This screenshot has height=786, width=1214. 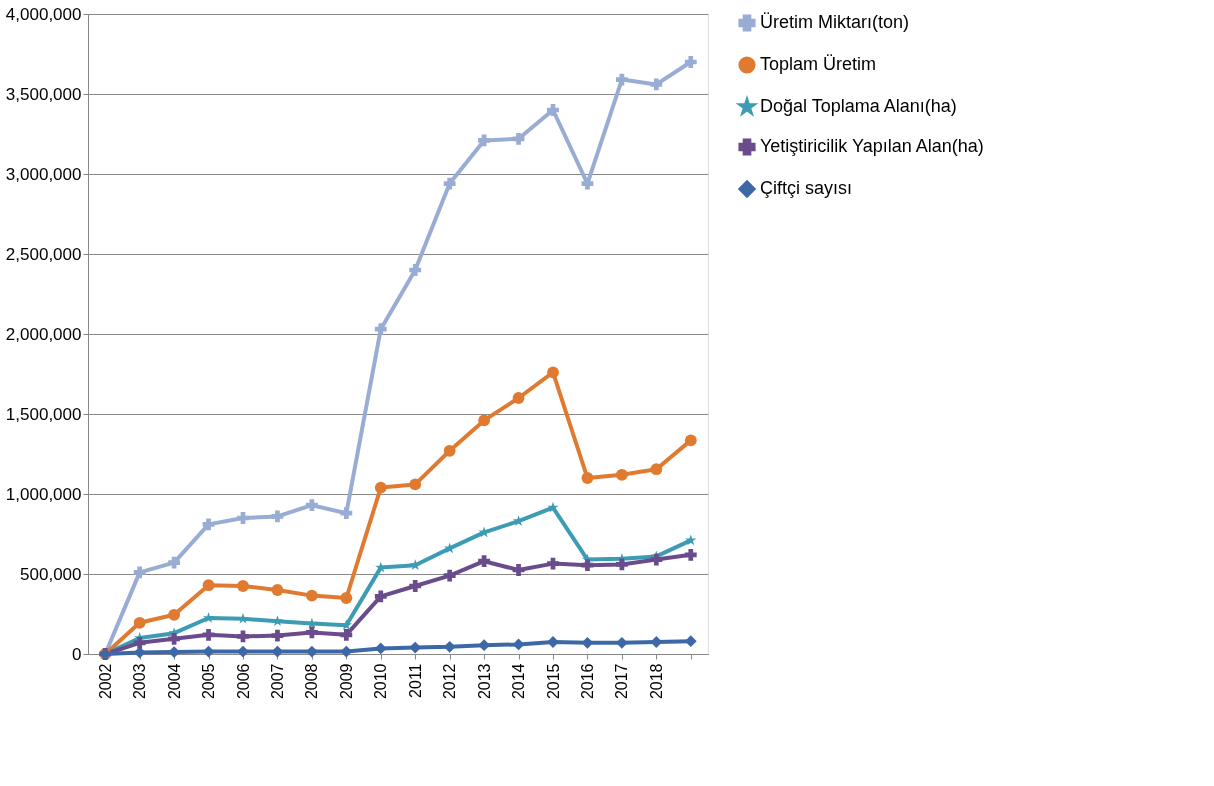 What do you see at coordinates (43, 174) in the screenshot?
I see `y-tick-label: 3,000,000` at bounding box center [43, 174].